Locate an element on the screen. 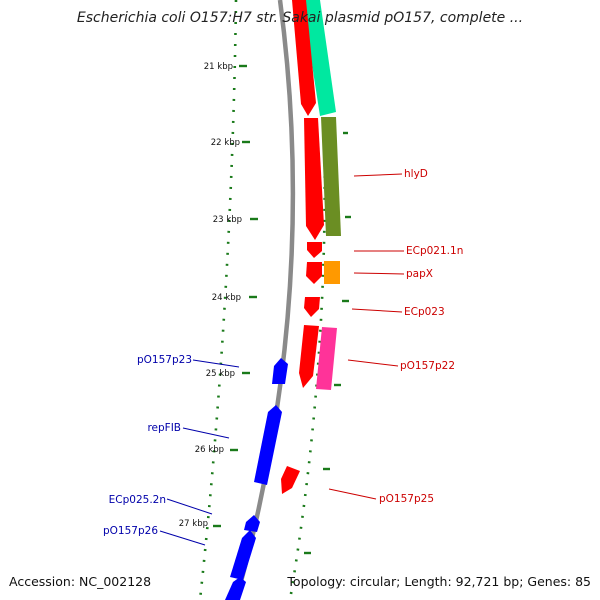  gene-label-pO157p23: pO157p23 is located at coordinates (164, 360).